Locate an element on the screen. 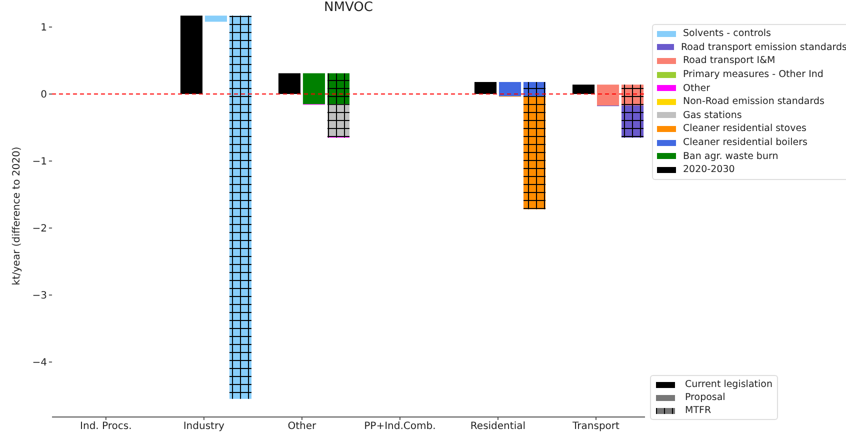 The height and width of the screenshot is (432, 846). y-axis-title: kt/year (difference to 2020) is located at coordinates (17, 216).